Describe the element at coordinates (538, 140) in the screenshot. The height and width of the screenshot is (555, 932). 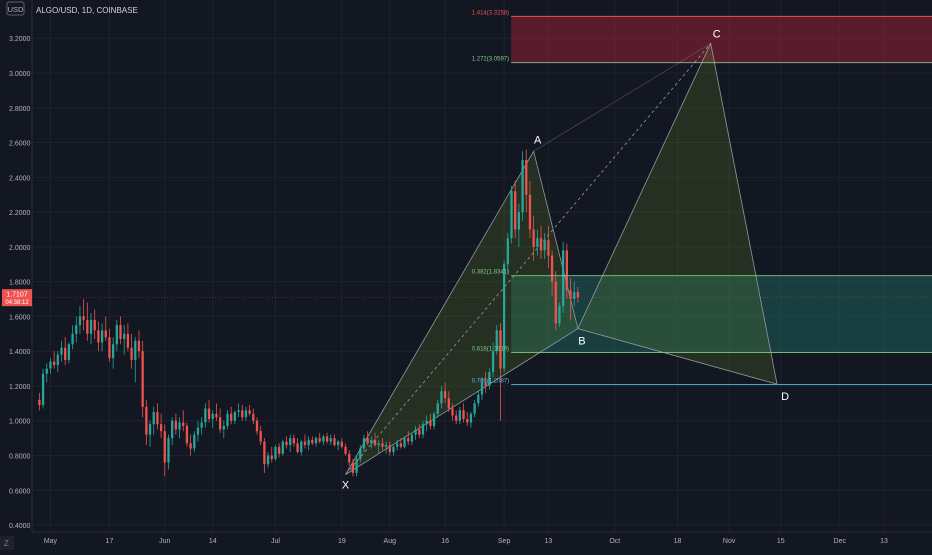
I see `pattern-point-label-a: A` at that location.